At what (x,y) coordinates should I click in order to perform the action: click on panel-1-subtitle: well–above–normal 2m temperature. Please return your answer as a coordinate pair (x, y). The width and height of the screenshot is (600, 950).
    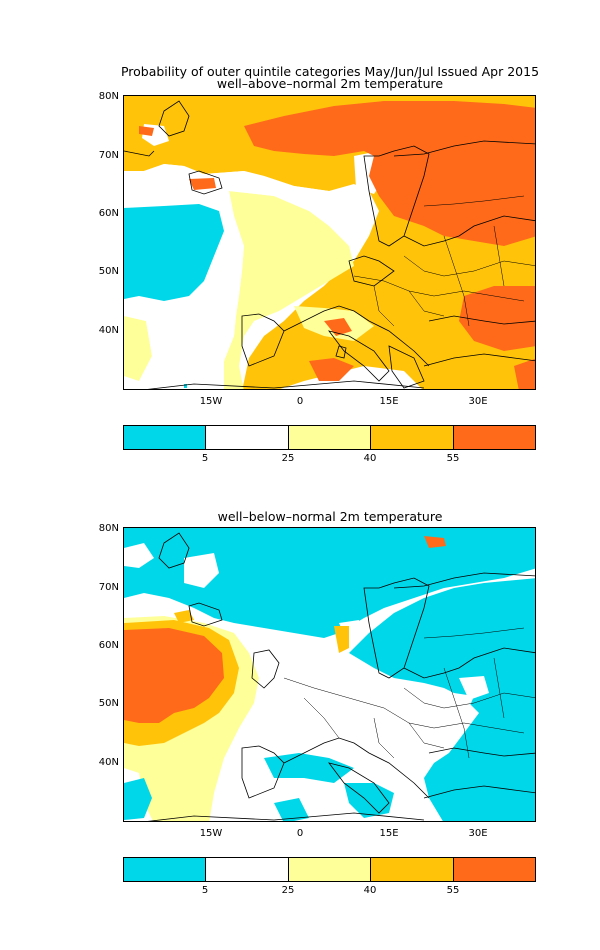
    Looking at the image, I should click on (330, 83).